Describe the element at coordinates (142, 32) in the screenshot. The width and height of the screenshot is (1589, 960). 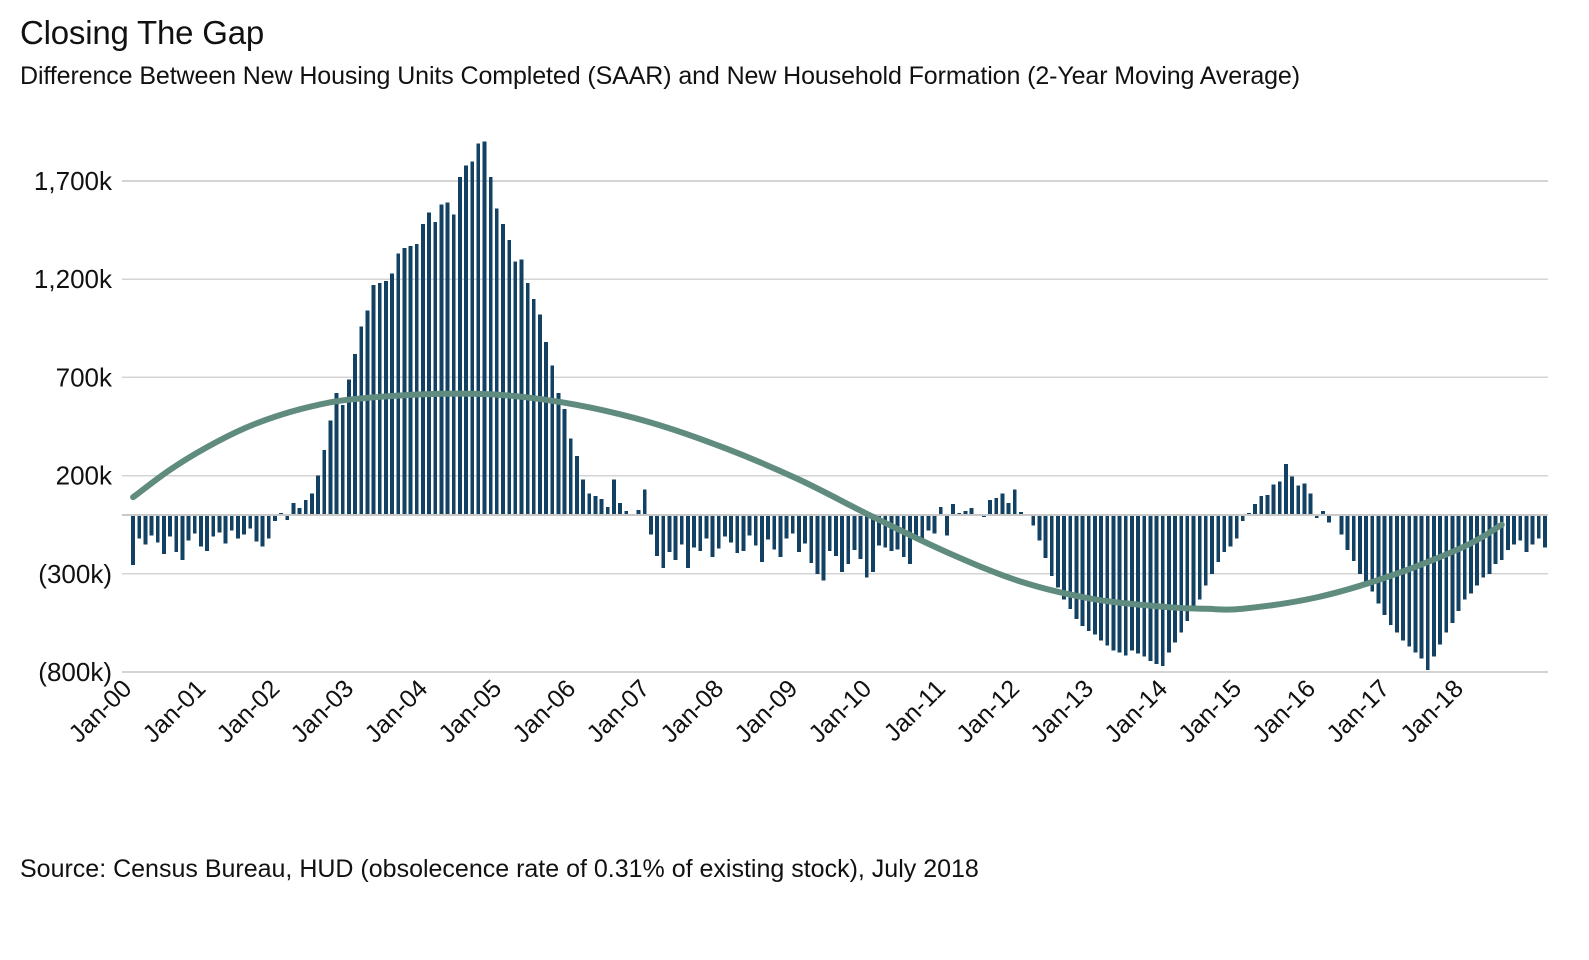
I see `page-title: Closing The Gap` at that location.